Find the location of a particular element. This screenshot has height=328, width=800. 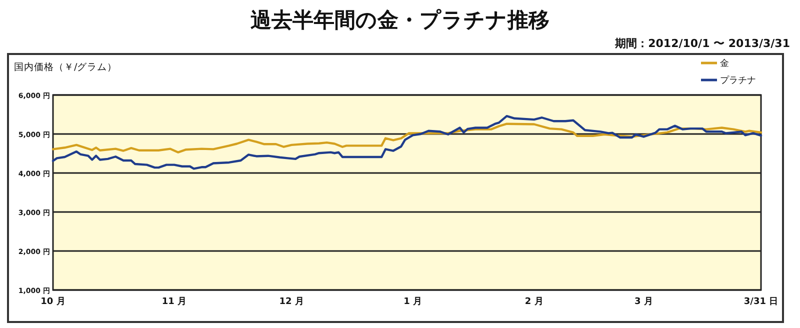

y-axis-title: 国内価格（￥/グラム） is located at coordinates (66, 67).